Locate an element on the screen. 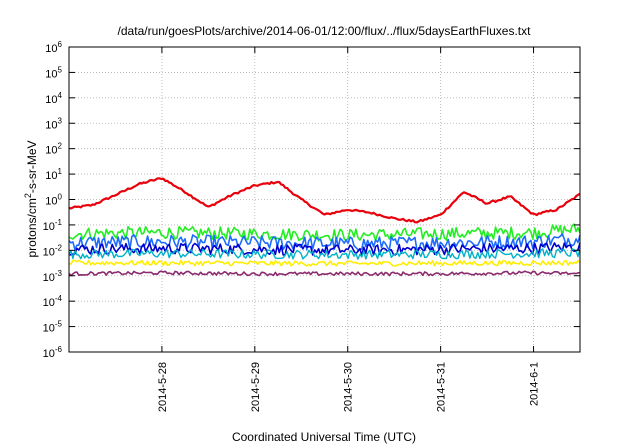 The image size is (640, 448). y-tick-label: 10⁻³ is located at coordinates (53, 276).